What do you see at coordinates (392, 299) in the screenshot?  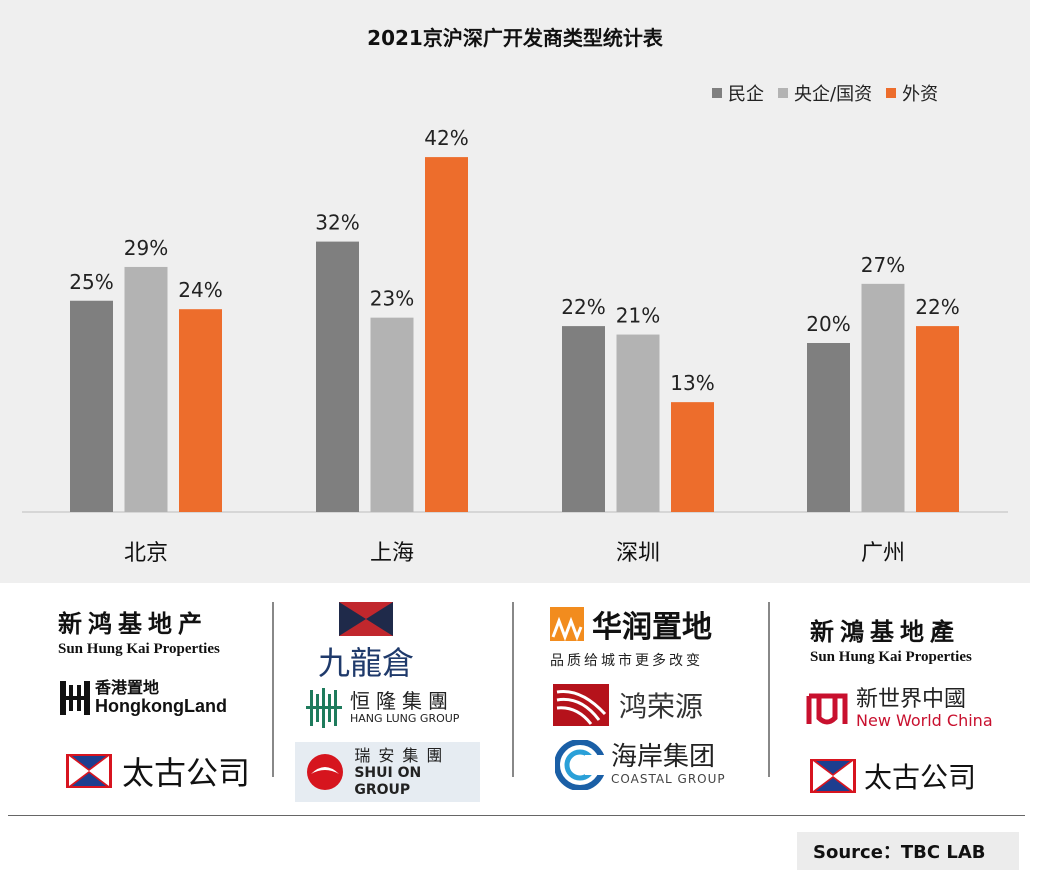 I see `data-label-1-1: 23%` at bounding box center [392, 299].